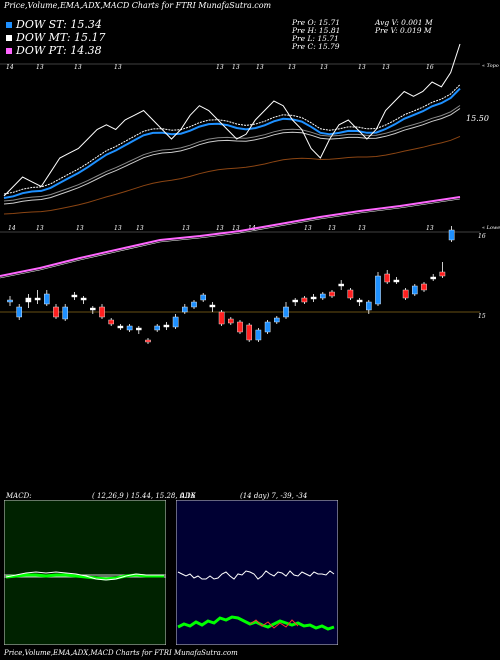  I want to click on prev-volume: Pre V: 0.019 M, so click(403, 30).